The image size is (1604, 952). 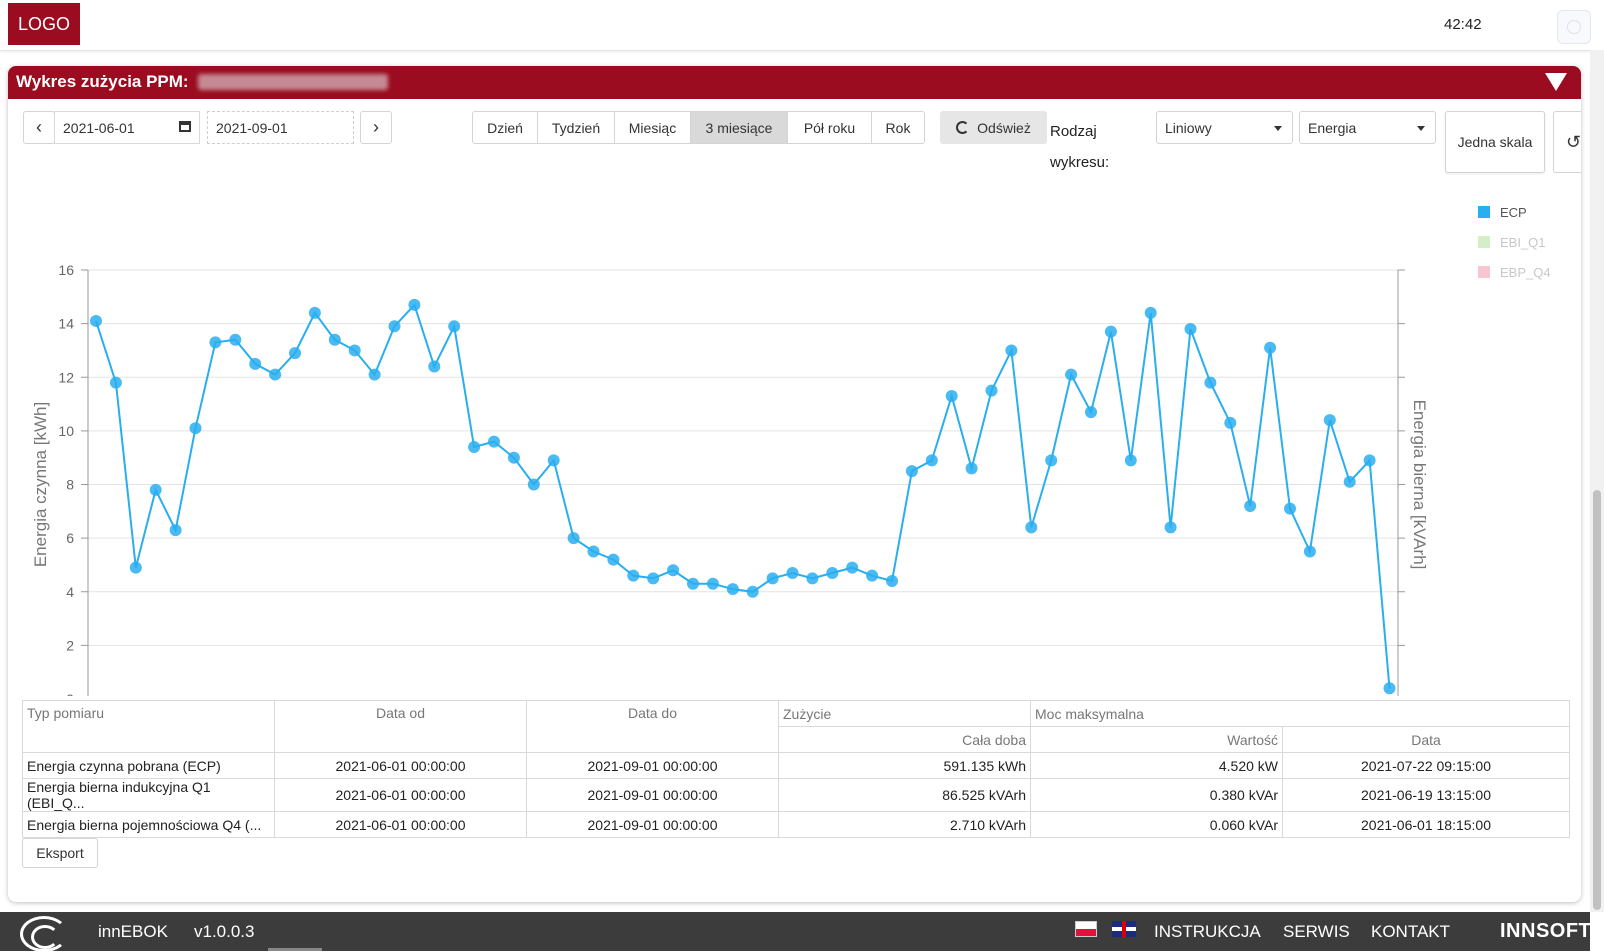 What do you see at coordinates (280, 127) in the screenshot?
I see `date-to-field: 2021-09-01` at bounding box center [280, 127].